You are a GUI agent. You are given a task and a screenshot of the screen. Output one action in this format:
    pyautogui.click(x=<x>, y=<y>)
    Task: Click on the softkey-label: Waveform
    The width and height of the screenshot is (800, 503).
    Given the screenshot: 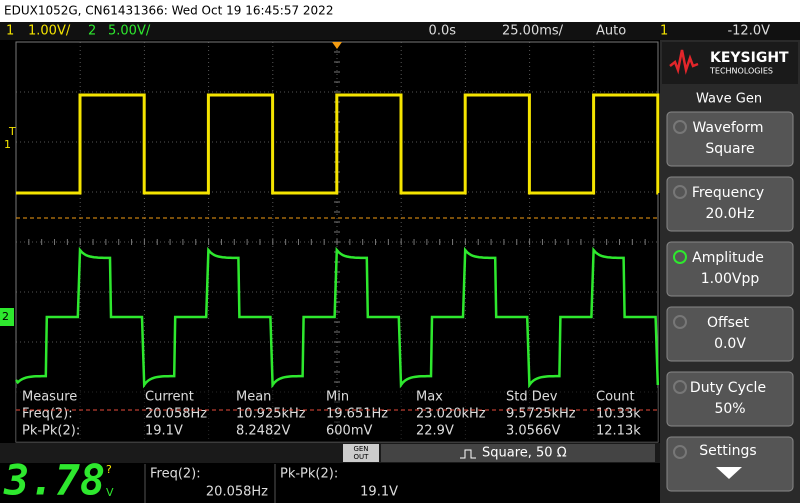 What is the action you would take?
    pyautogui.click(x=727, y=128)
    